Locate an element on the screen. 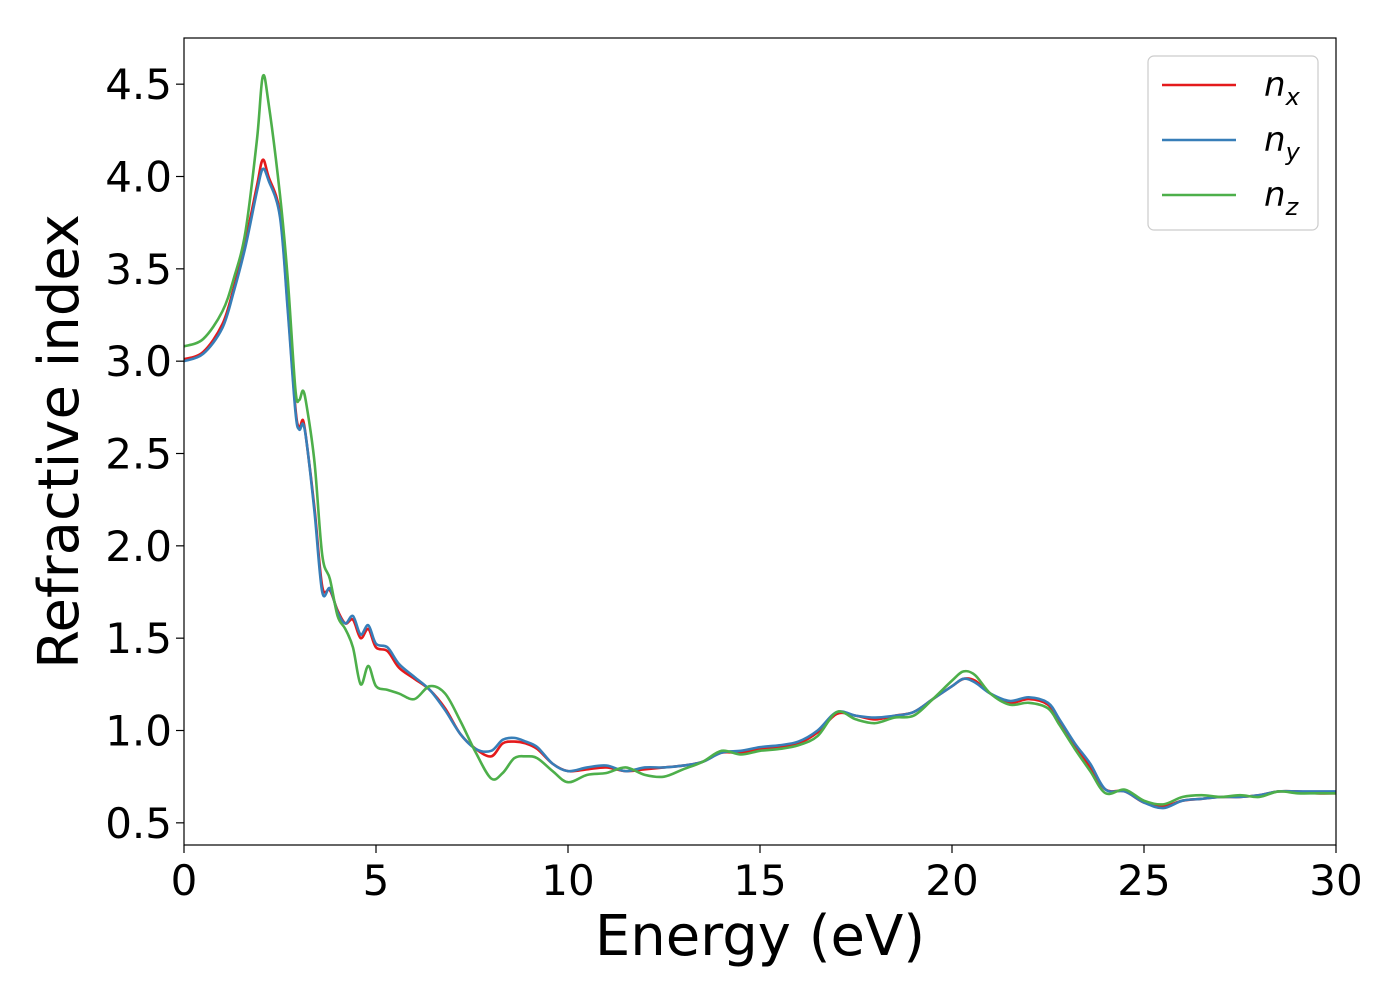 This screenshot has width=1400, height=1000. legend-box is located at coordinates (1233, 143).